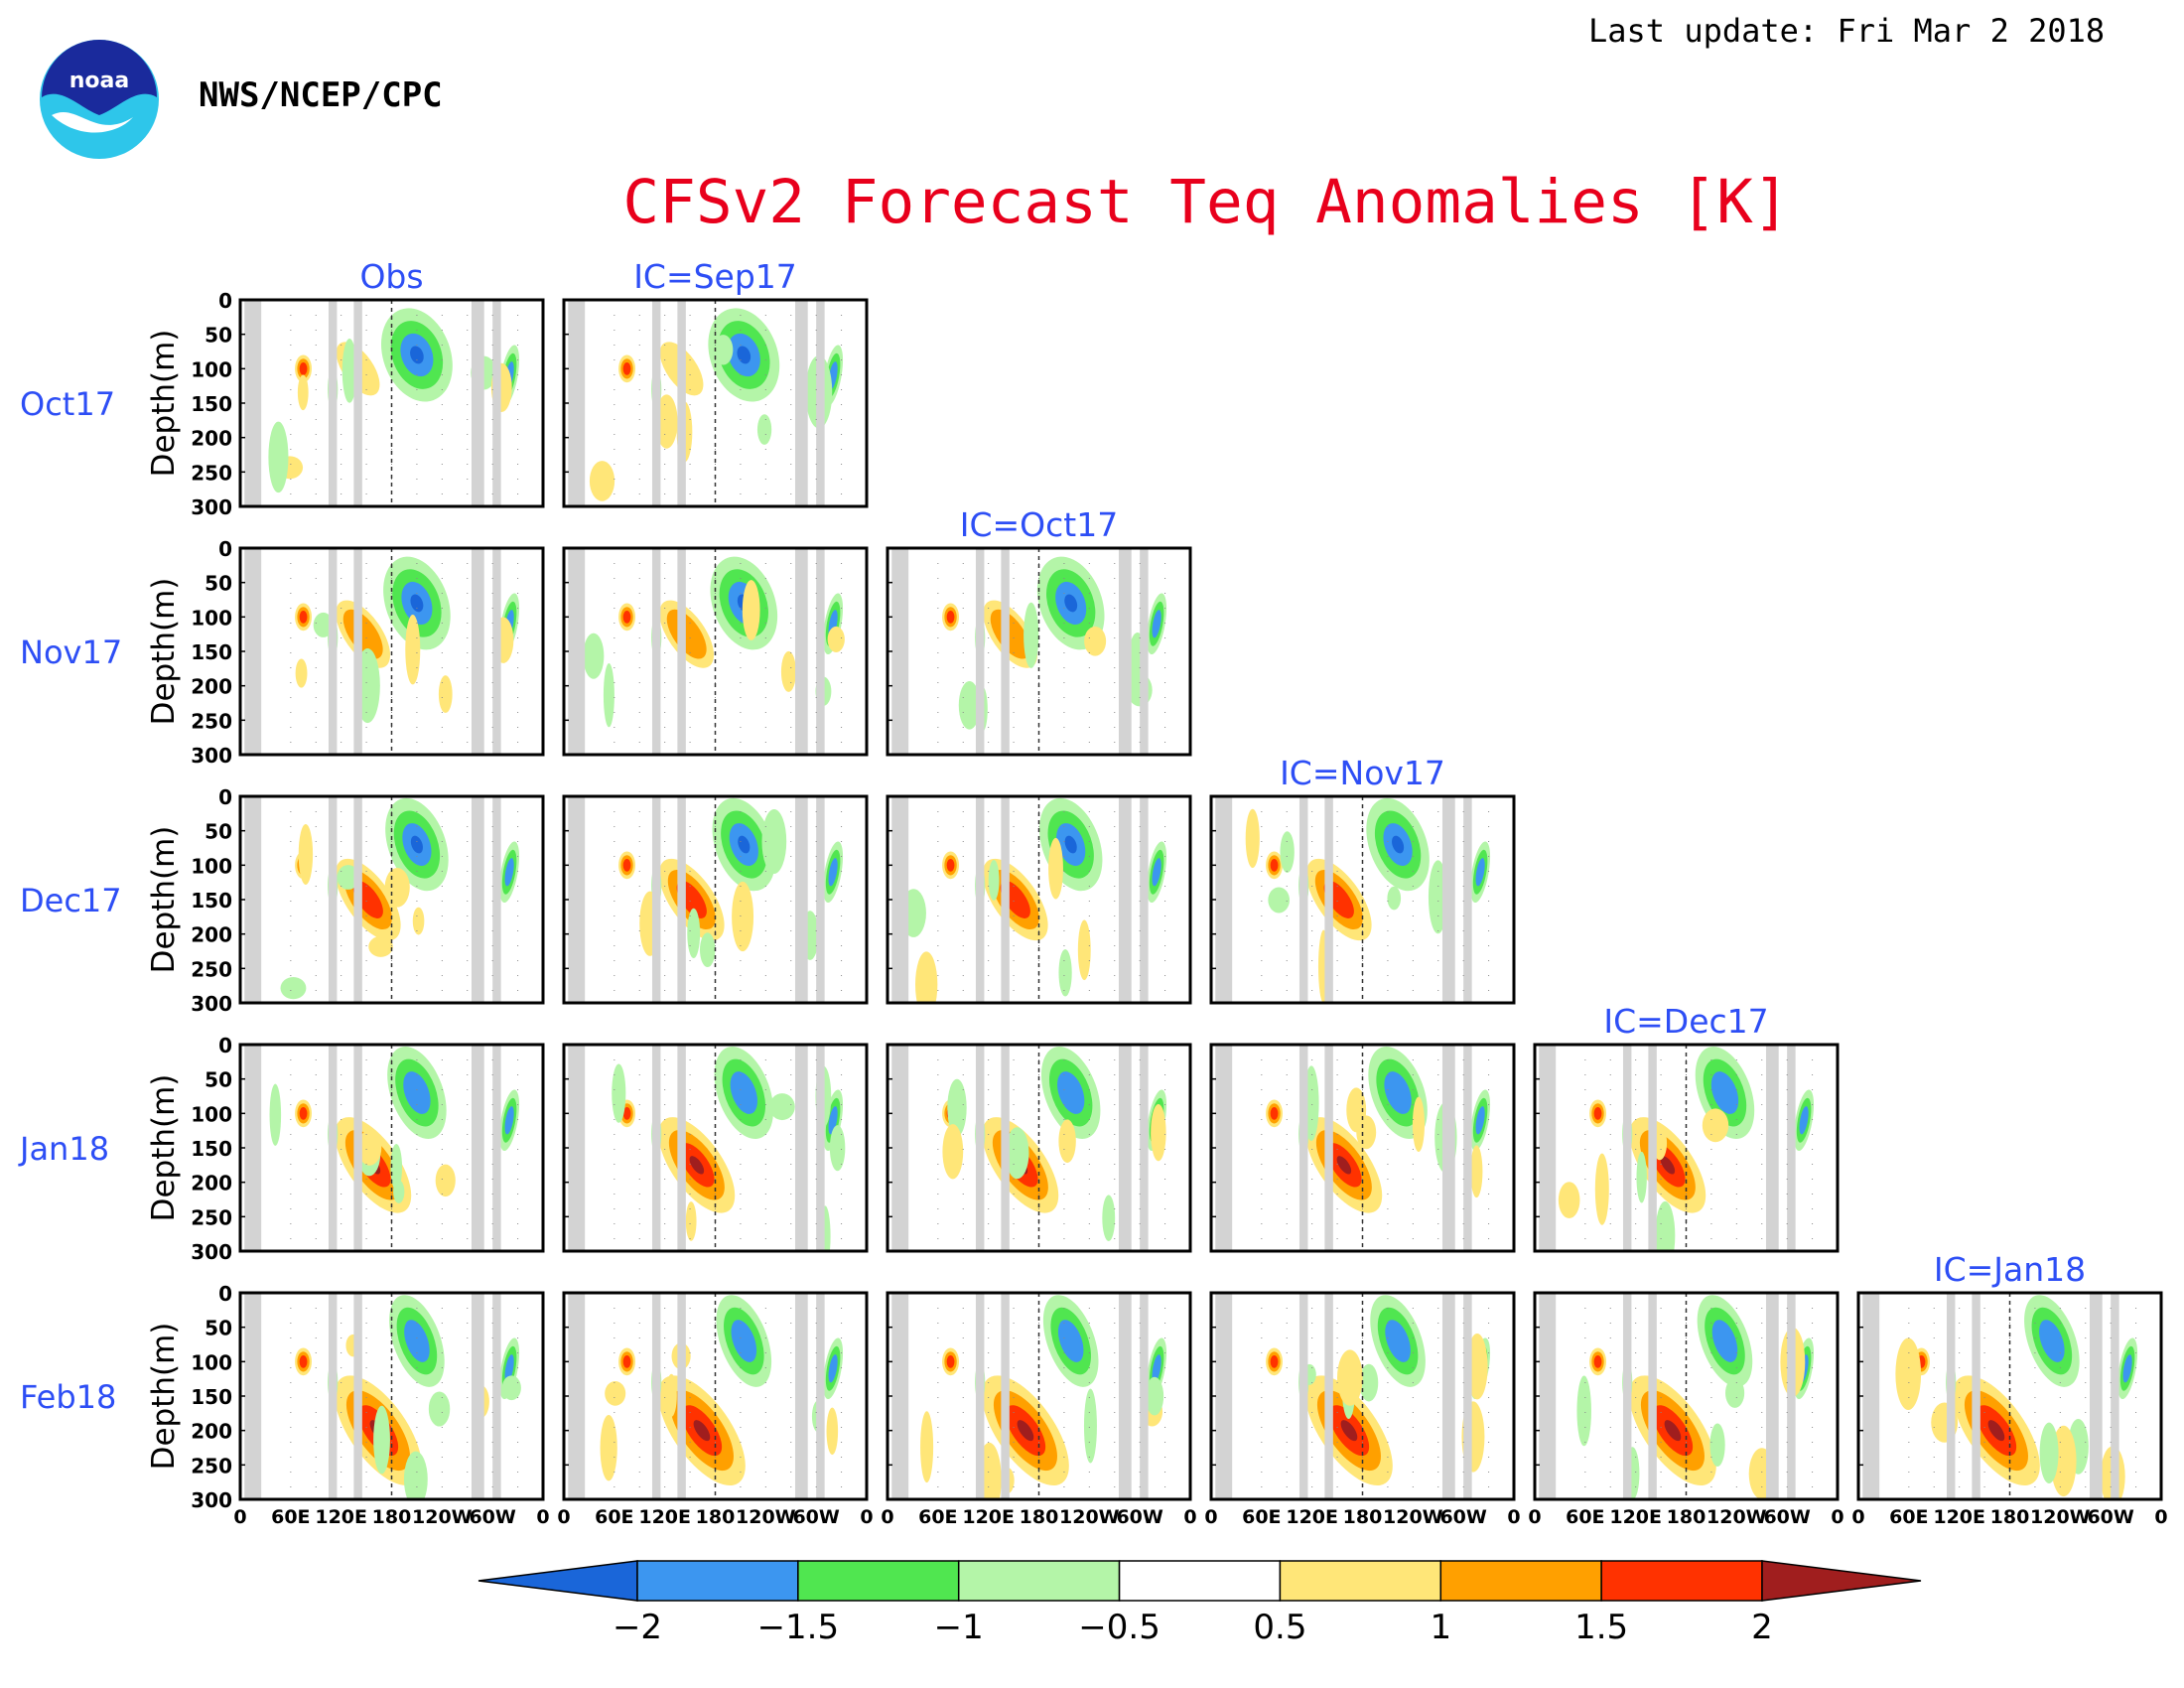 The width and height of the screenshot is (2184, 1688). Describe the element at coordinates (1279, 1627) in the screenshot. I see `colorbar-label: 0.5` at that location.